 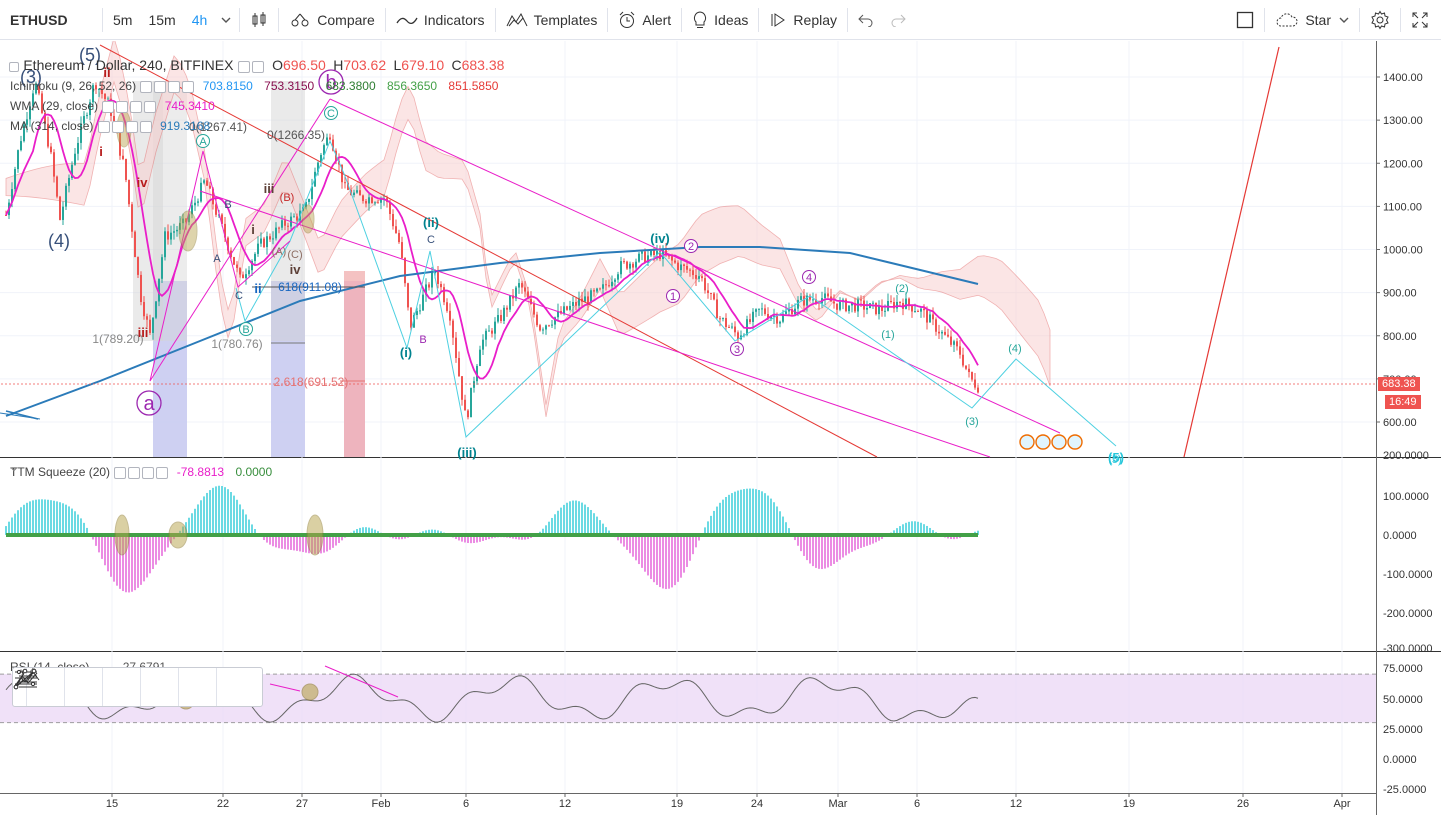 I want to click on replay-button: Replay, so click(x=803, y=20).